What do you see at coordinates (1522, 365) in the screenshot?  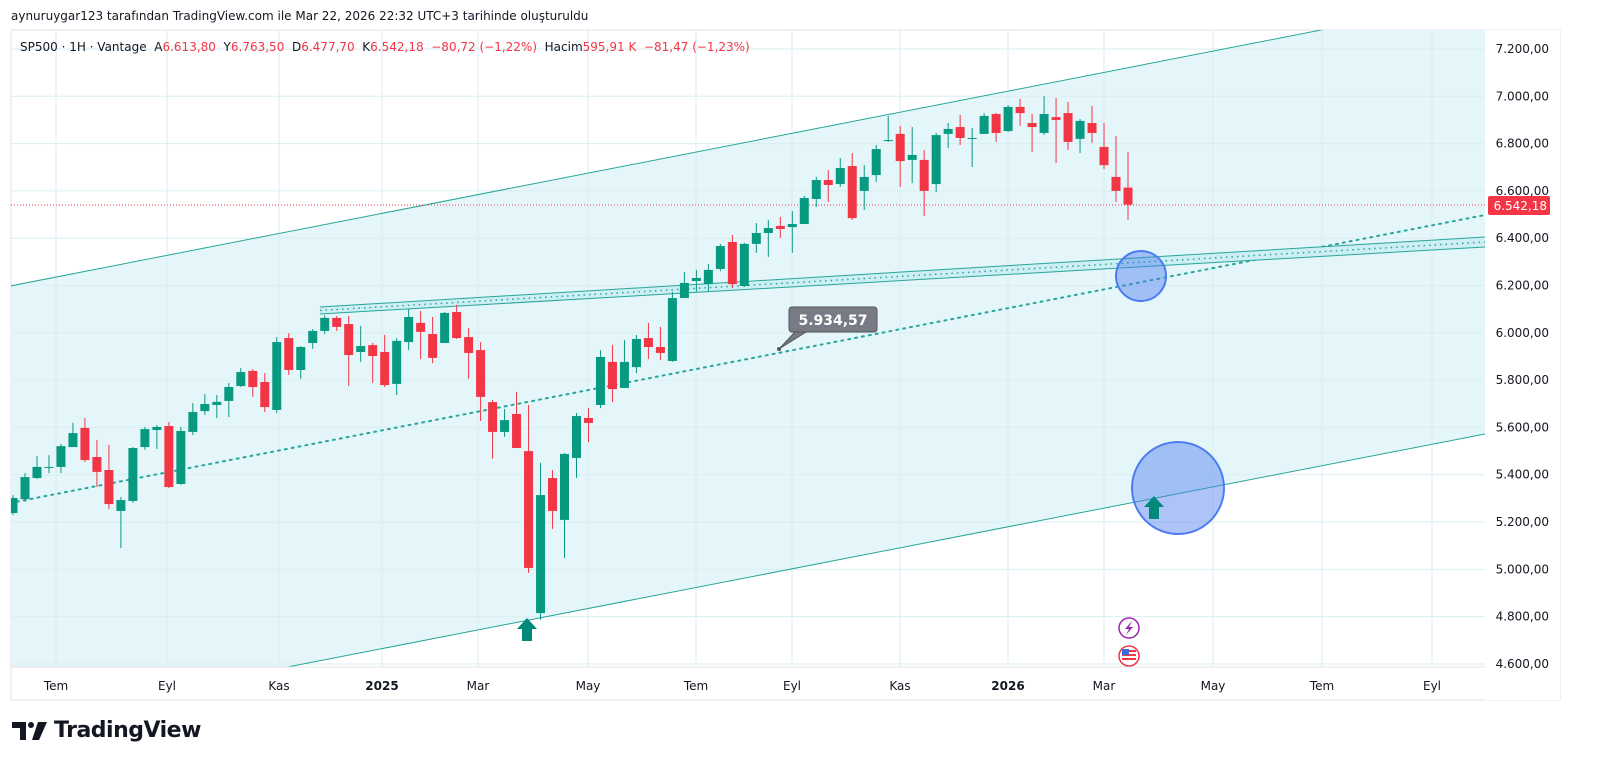 I see `price-axis` at bounding box center [1522, 365].